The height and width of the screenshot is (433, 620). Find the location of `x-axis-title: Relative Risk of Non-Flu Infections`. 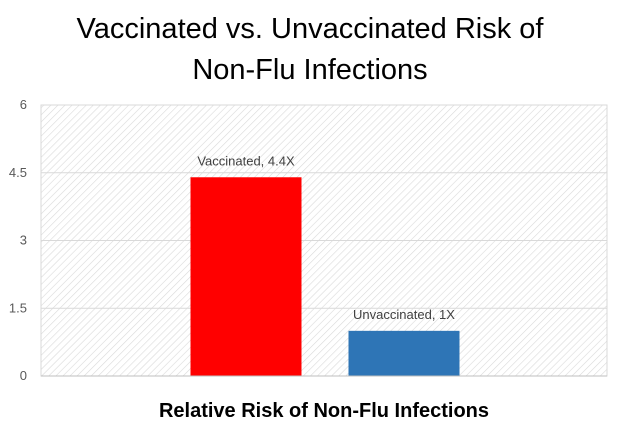

x-axis-title: Relative Risk of Non-Flu Infections is located at coordinates (324, 411).